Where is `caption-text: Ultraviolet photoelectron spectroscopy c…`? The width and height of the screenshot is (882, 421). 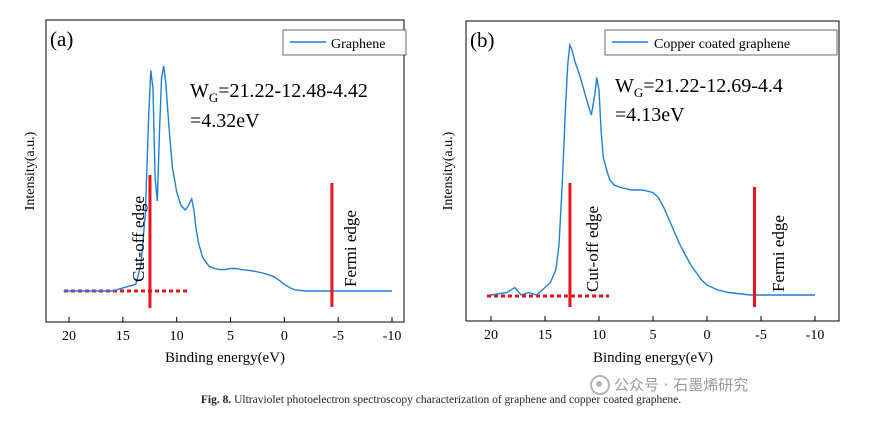
caption-text: Ultraviolet photoelectron spectroscopy c… is located at coordinates (456, 400).